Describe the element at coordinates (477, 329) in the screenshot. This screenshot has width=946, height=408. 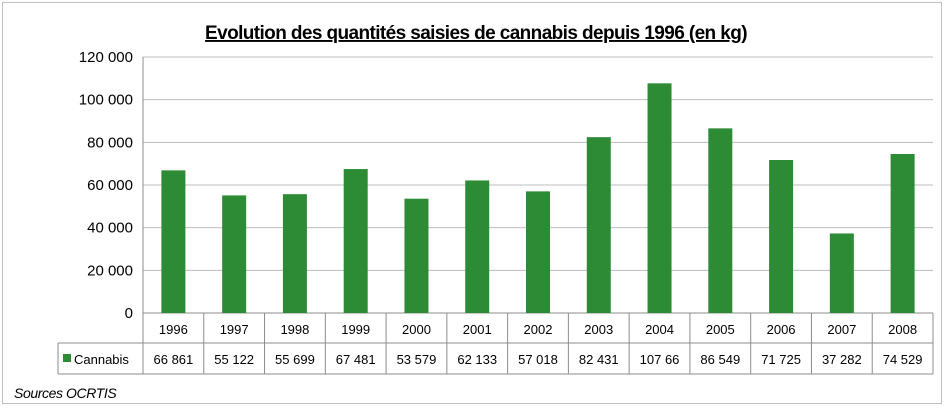
I see `x-tick-label: 2001` at that location.